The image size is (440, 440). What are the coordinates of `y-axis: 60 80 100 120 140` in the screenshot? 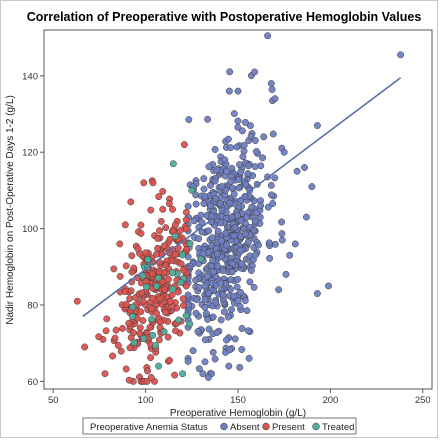 It's located at (33, 229).